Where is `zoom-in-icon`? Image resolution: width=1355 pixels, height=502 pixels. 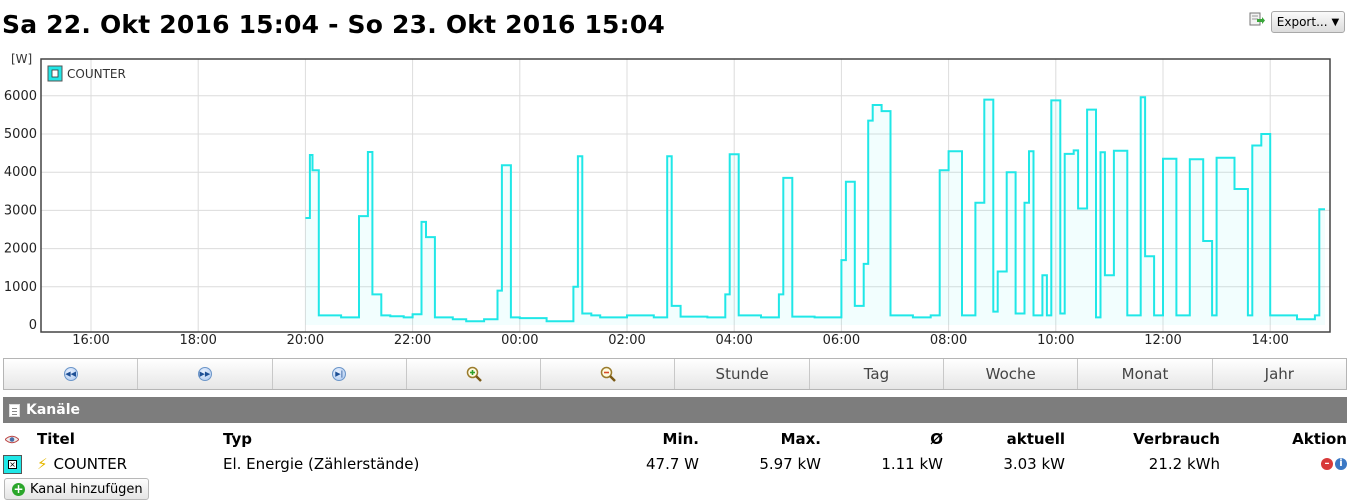
zoom-in-icon is located at coordinates (474, 374).